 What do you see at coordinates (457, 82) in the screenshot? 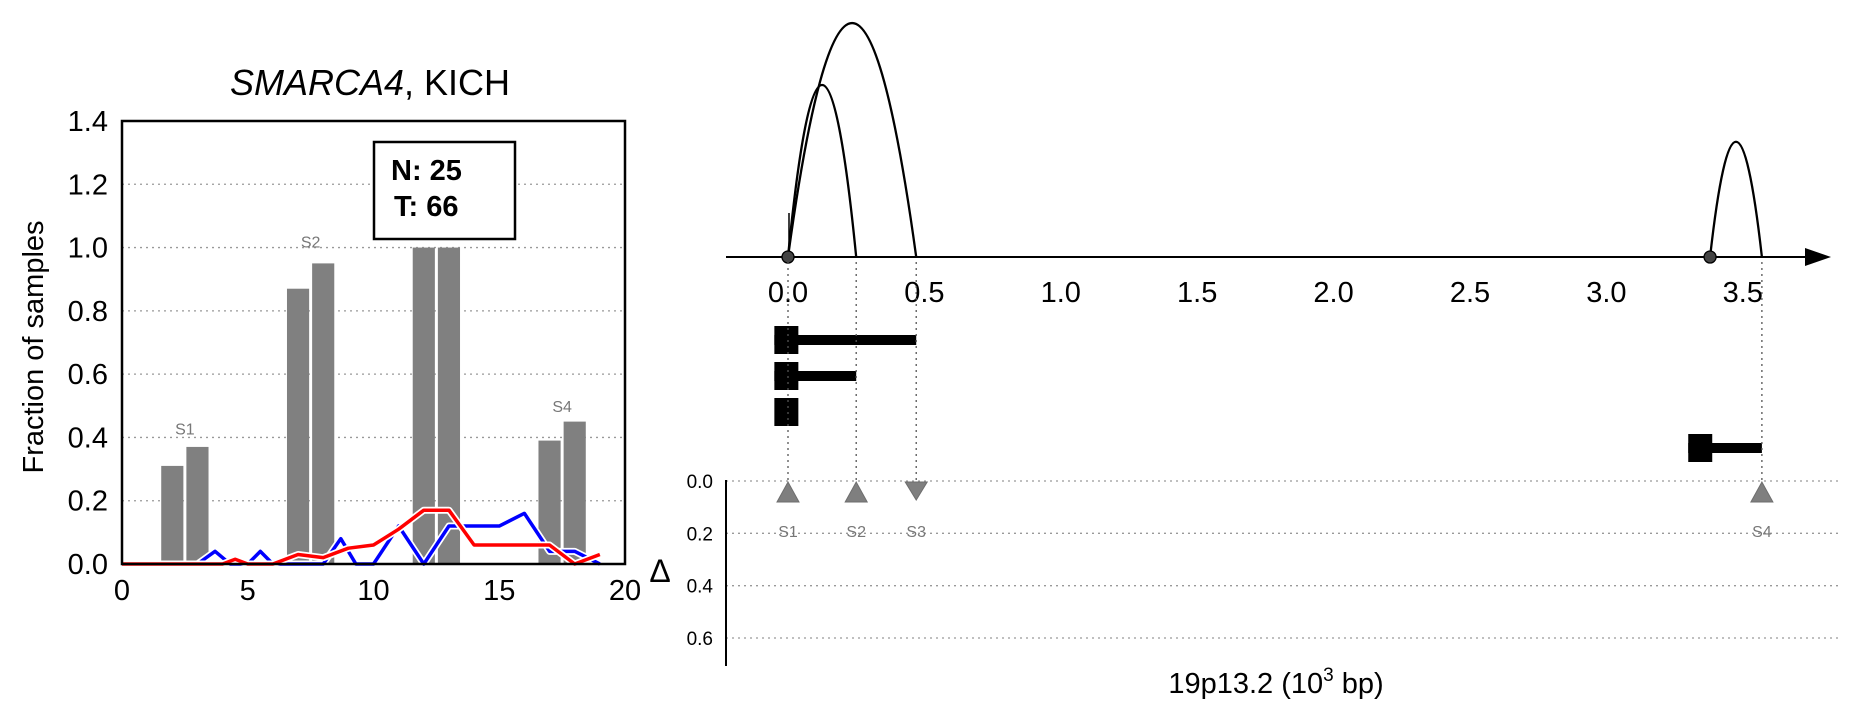
I see `title-rest: , KICH` at bounding box center [457, 82].